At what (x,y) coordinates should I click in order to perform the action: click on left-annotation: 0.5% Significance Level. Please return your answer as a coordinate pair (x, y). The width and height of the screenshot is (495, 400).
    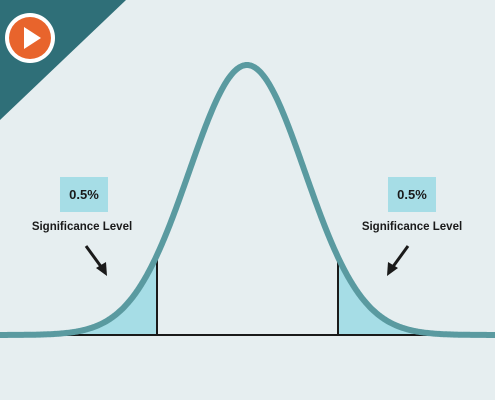
    Looking at the image, I should click on (82, 226).